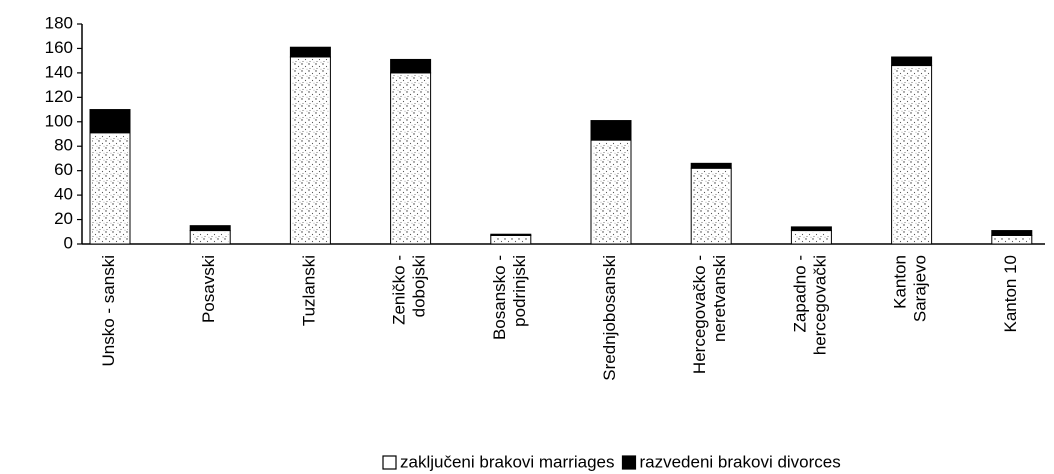 Image resolution: width=1054 pixels, height=474 pixels. I want to click on x-tick-label: Unsko - sanski, so click(108, 310).